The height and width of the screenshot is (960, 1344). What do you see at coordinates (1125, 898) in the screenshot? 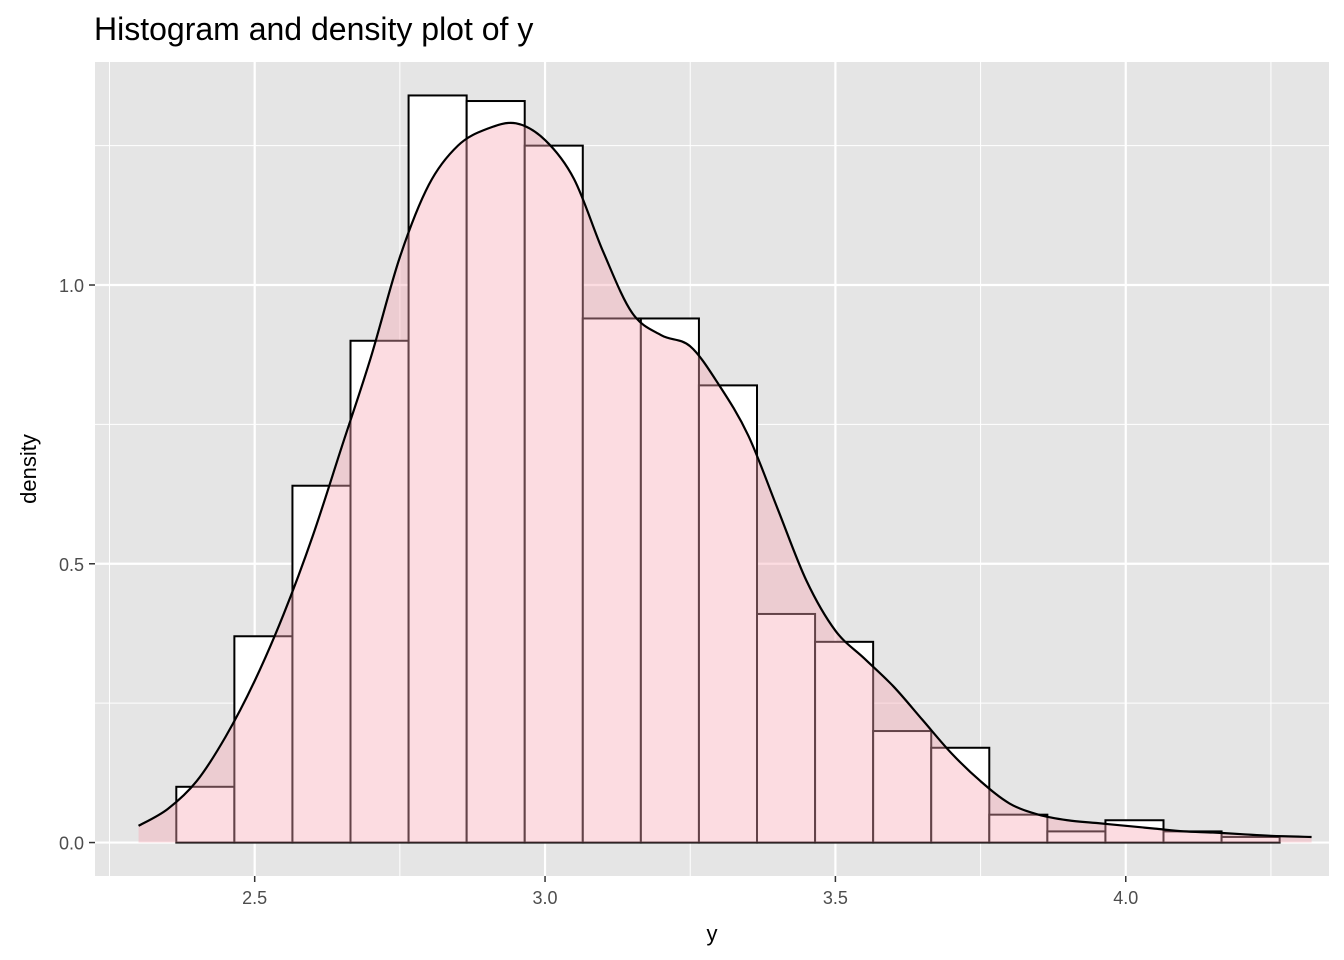
I see `x-tick-label: 4.0` at bounding box center [1125, 898].